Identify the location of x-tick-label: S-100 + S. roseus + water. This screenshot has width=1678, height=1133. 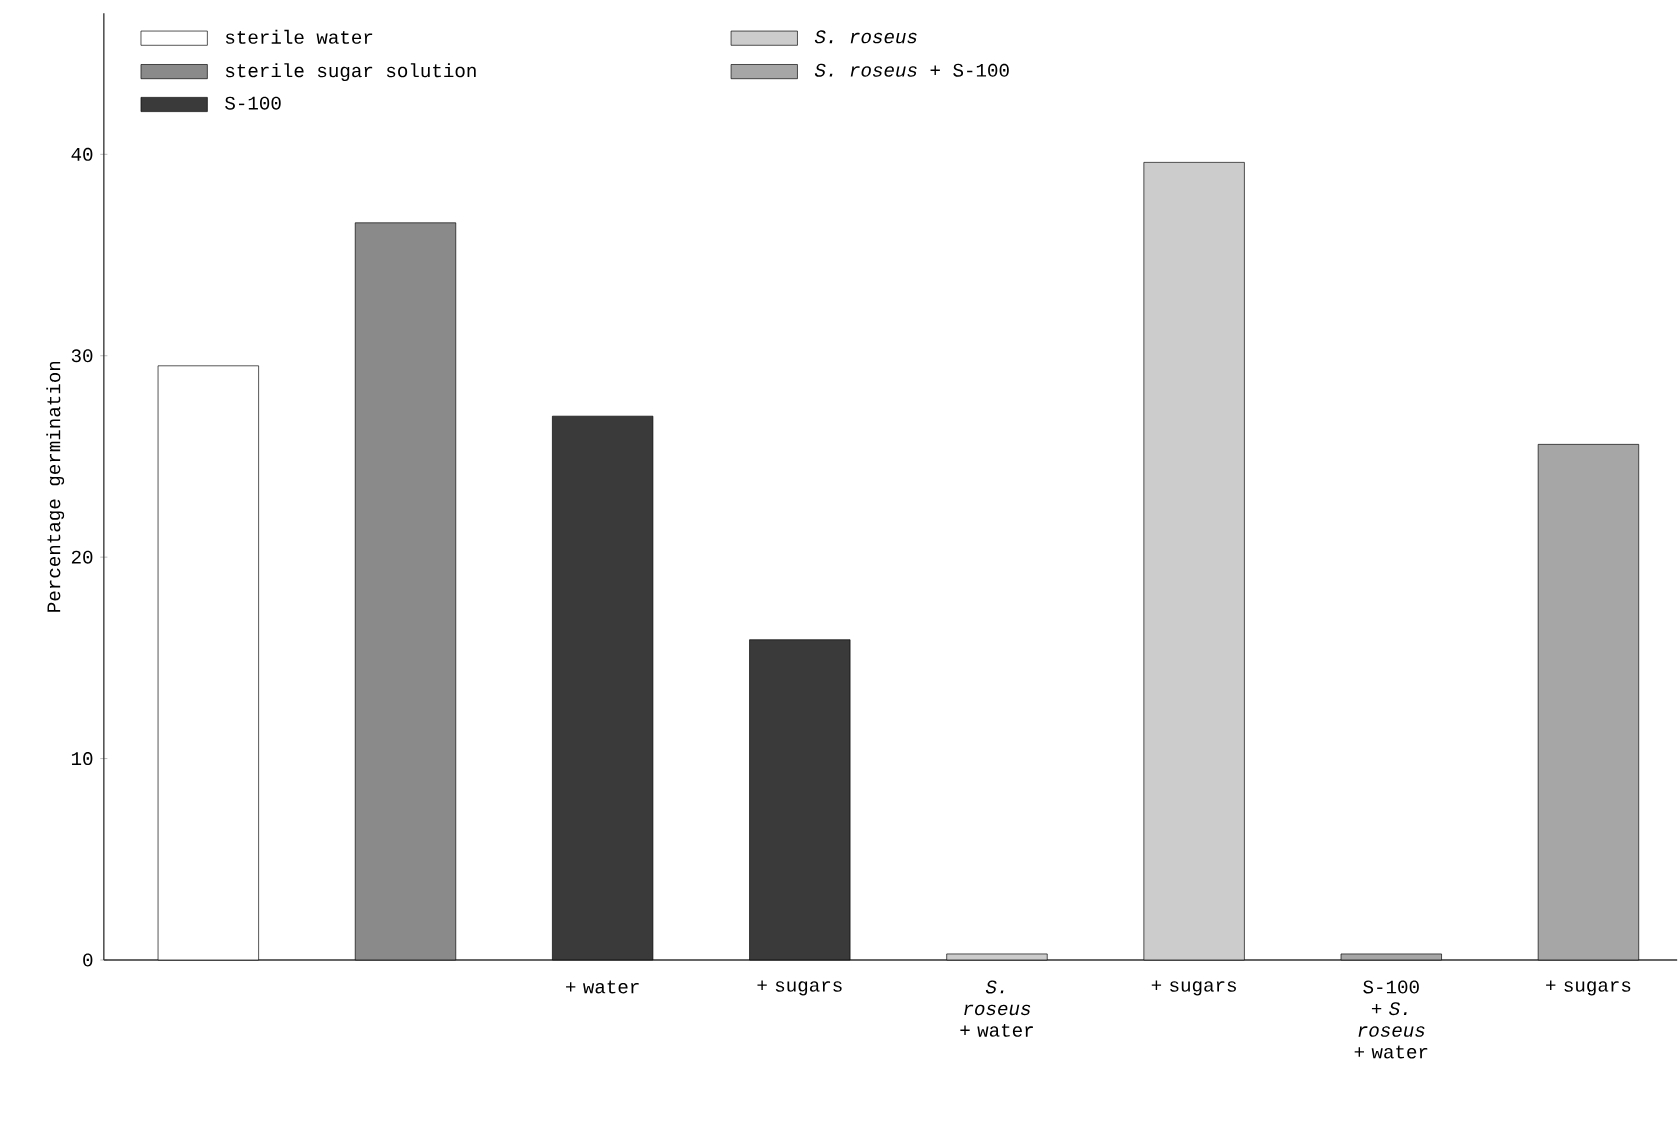
(1391, 1019).